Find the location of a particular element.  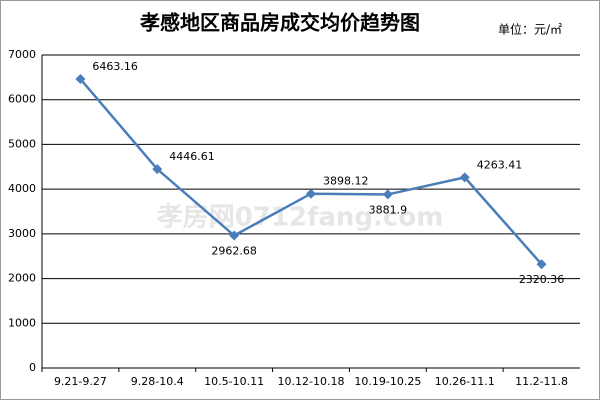

y-tick-label: 5000 is located at coordinates (22, 143).